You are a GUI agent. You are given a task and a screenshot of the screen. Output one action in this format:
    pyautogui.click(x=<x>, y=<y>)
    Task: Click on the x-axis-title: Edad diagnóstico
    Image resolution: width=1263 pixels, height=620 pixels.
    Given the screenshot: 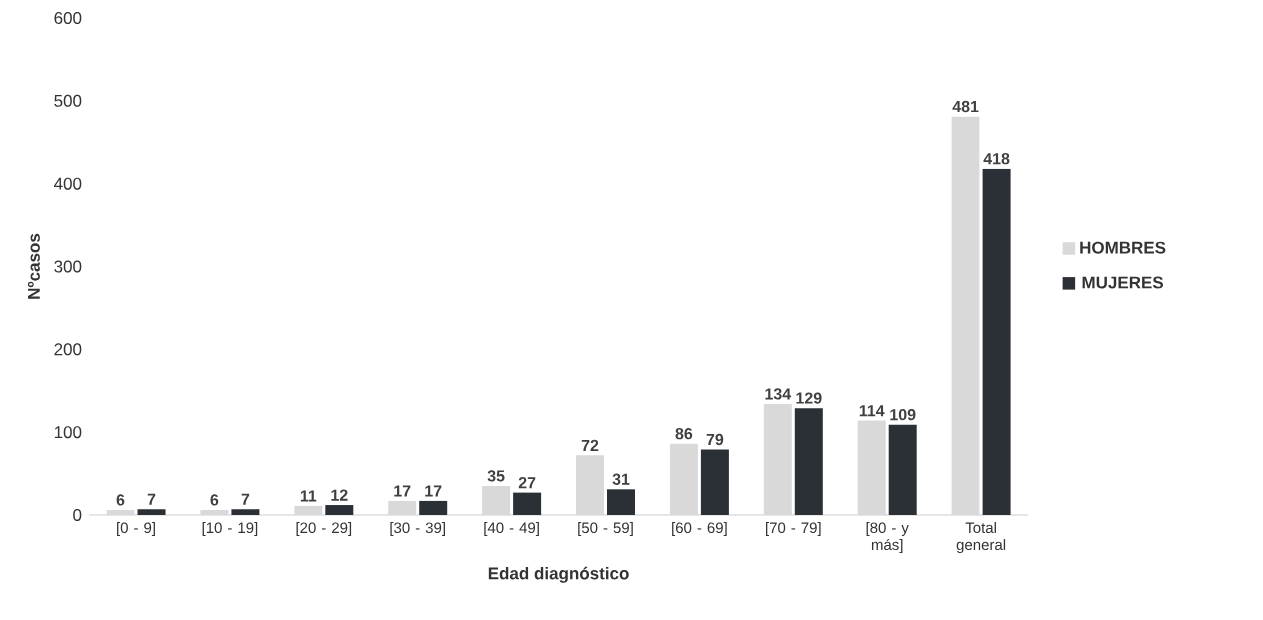 What is the action you would take?
    pyautogui.click(x=558, y=574)
    